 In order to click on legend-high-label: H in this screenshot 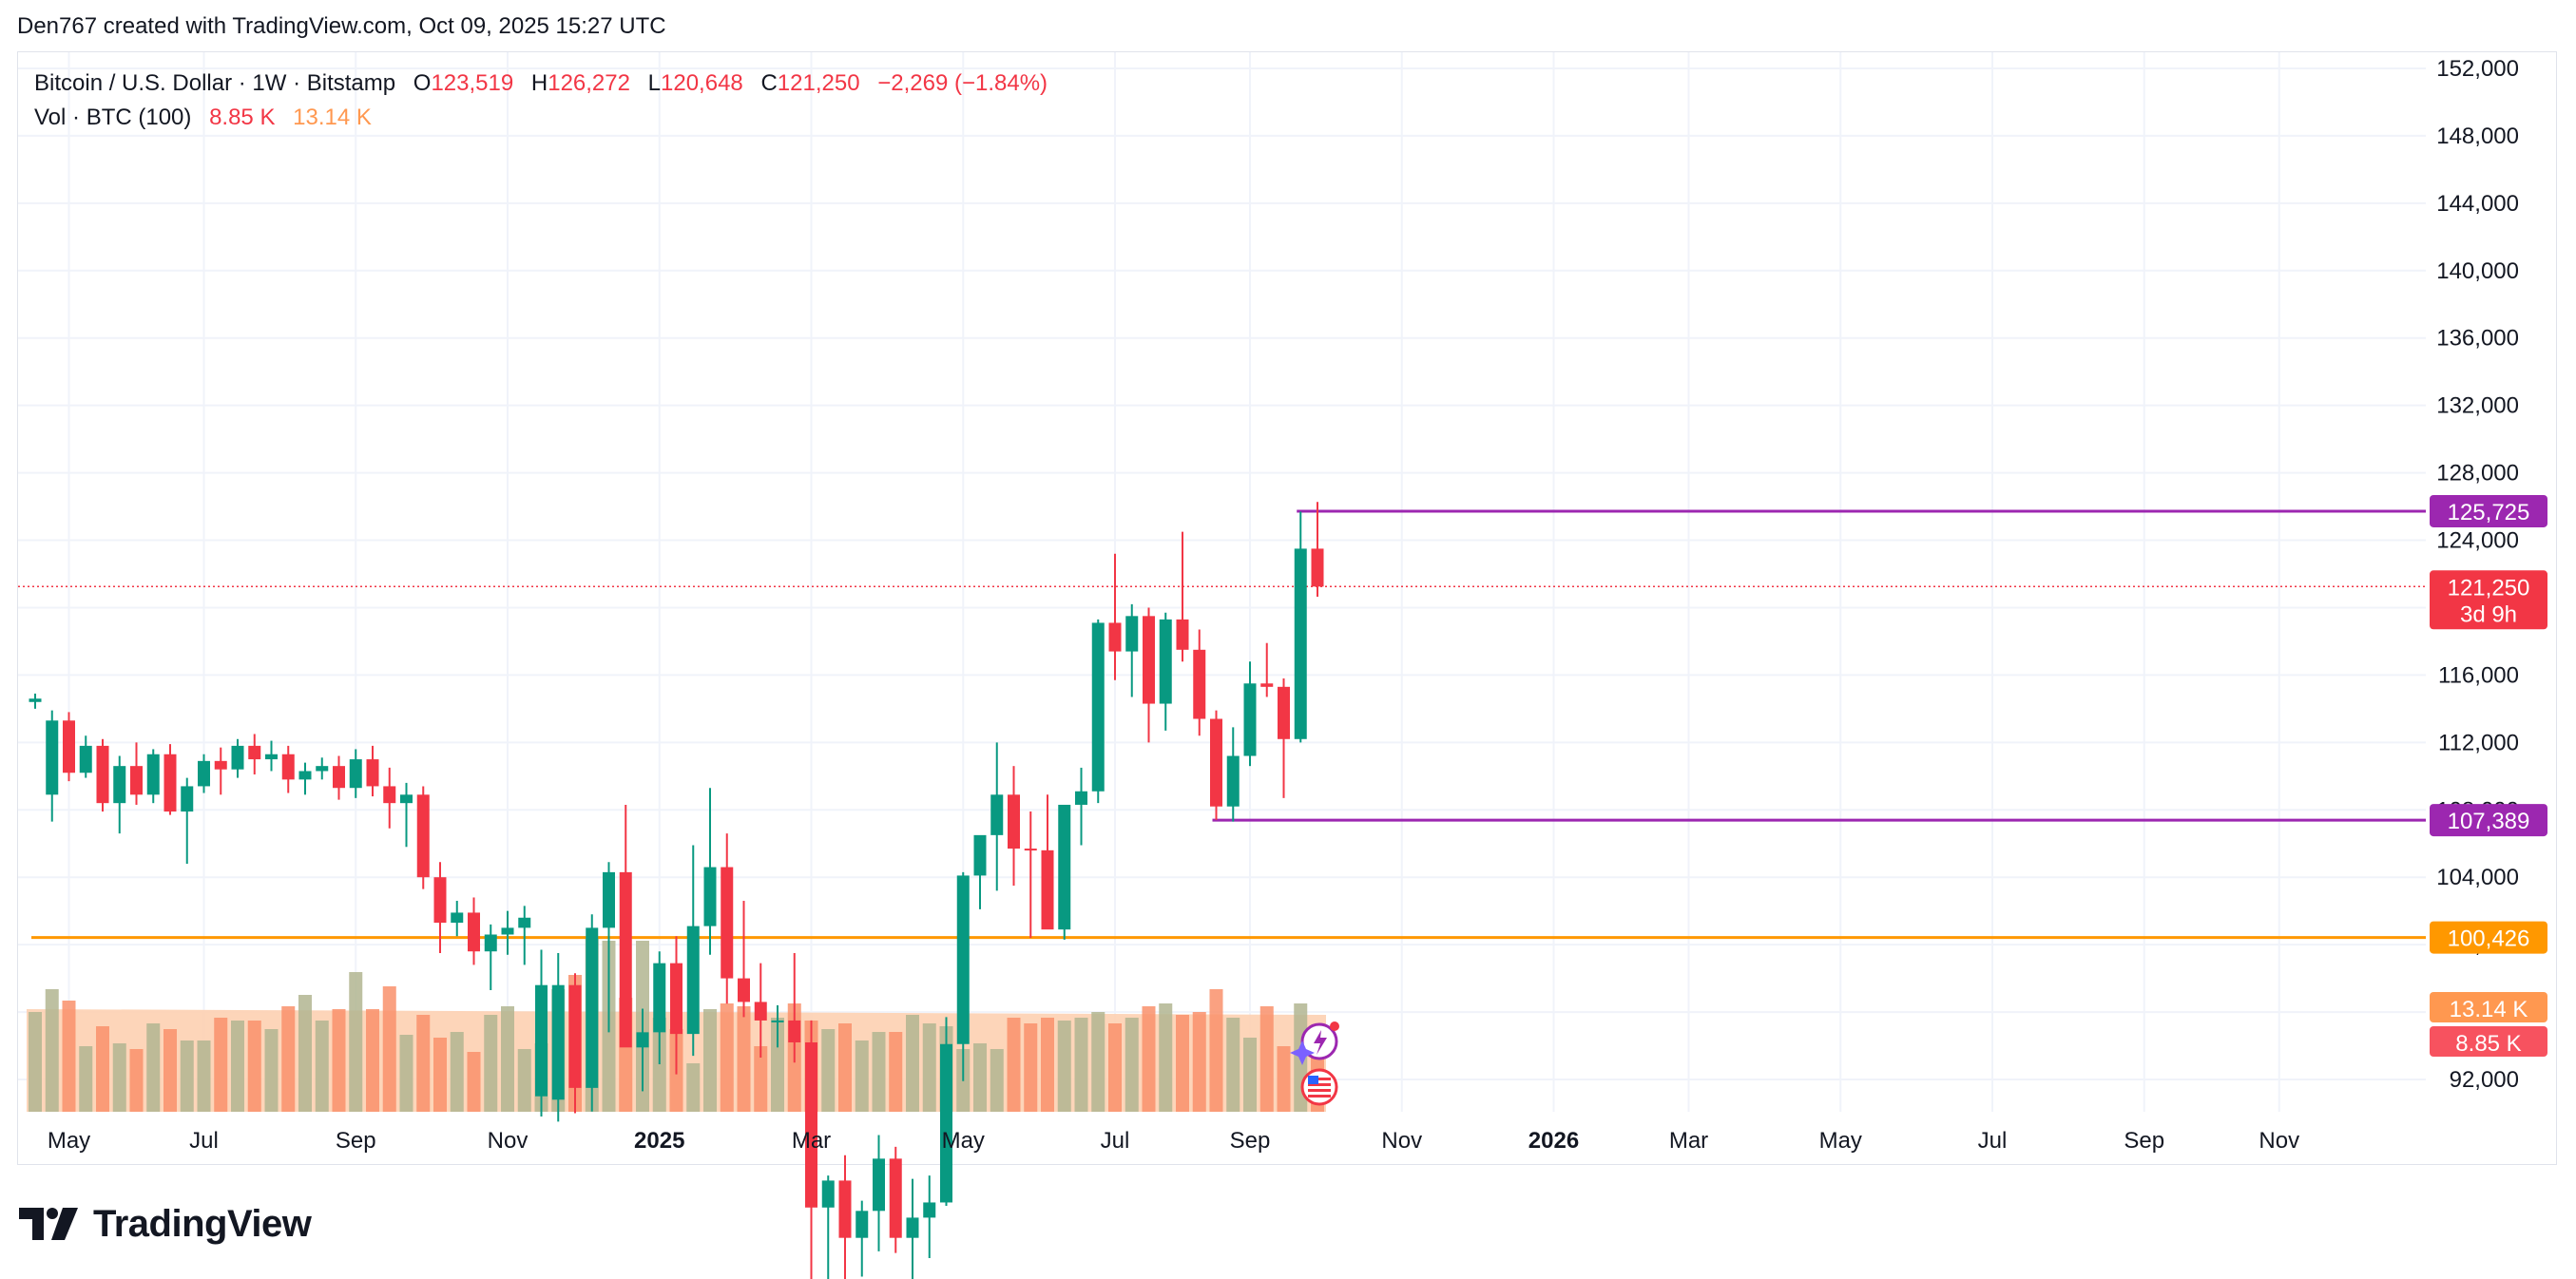, I will do `click(539, 83)`.